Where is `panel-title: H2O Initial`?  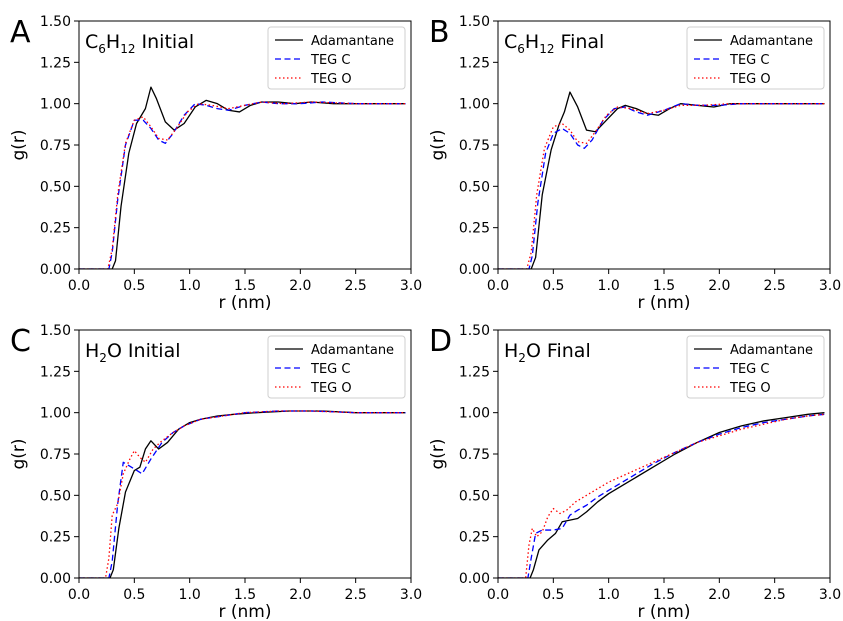
panel-title: H2O Initial is located at coordinates (133, 352).